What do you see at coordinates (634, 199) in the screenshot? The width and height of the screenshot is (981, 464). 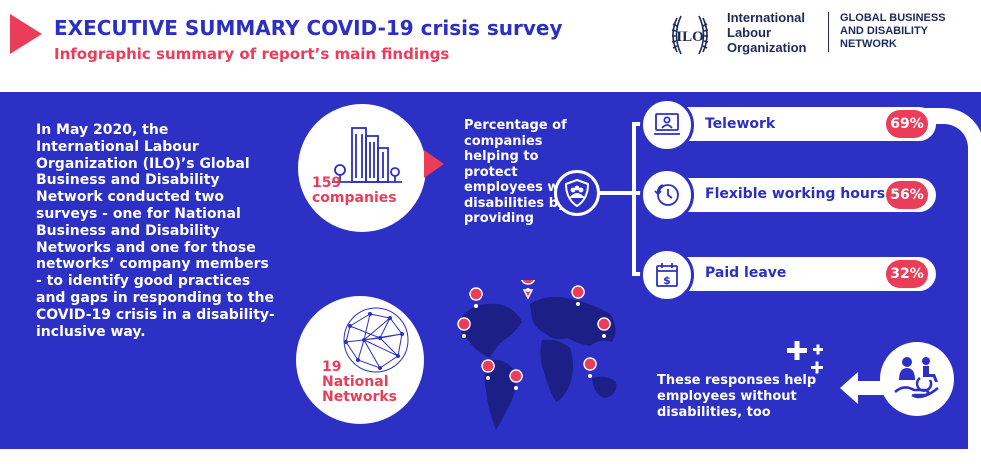 I see `branch-connector` at bounding box center [634, 199].